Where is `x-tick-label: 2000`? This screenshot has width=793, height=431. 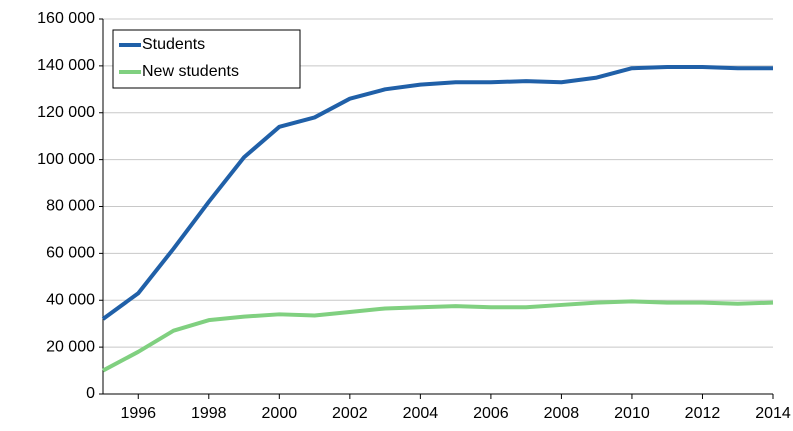 x-tick-label: 2000 is located at coordinates (280, 413).